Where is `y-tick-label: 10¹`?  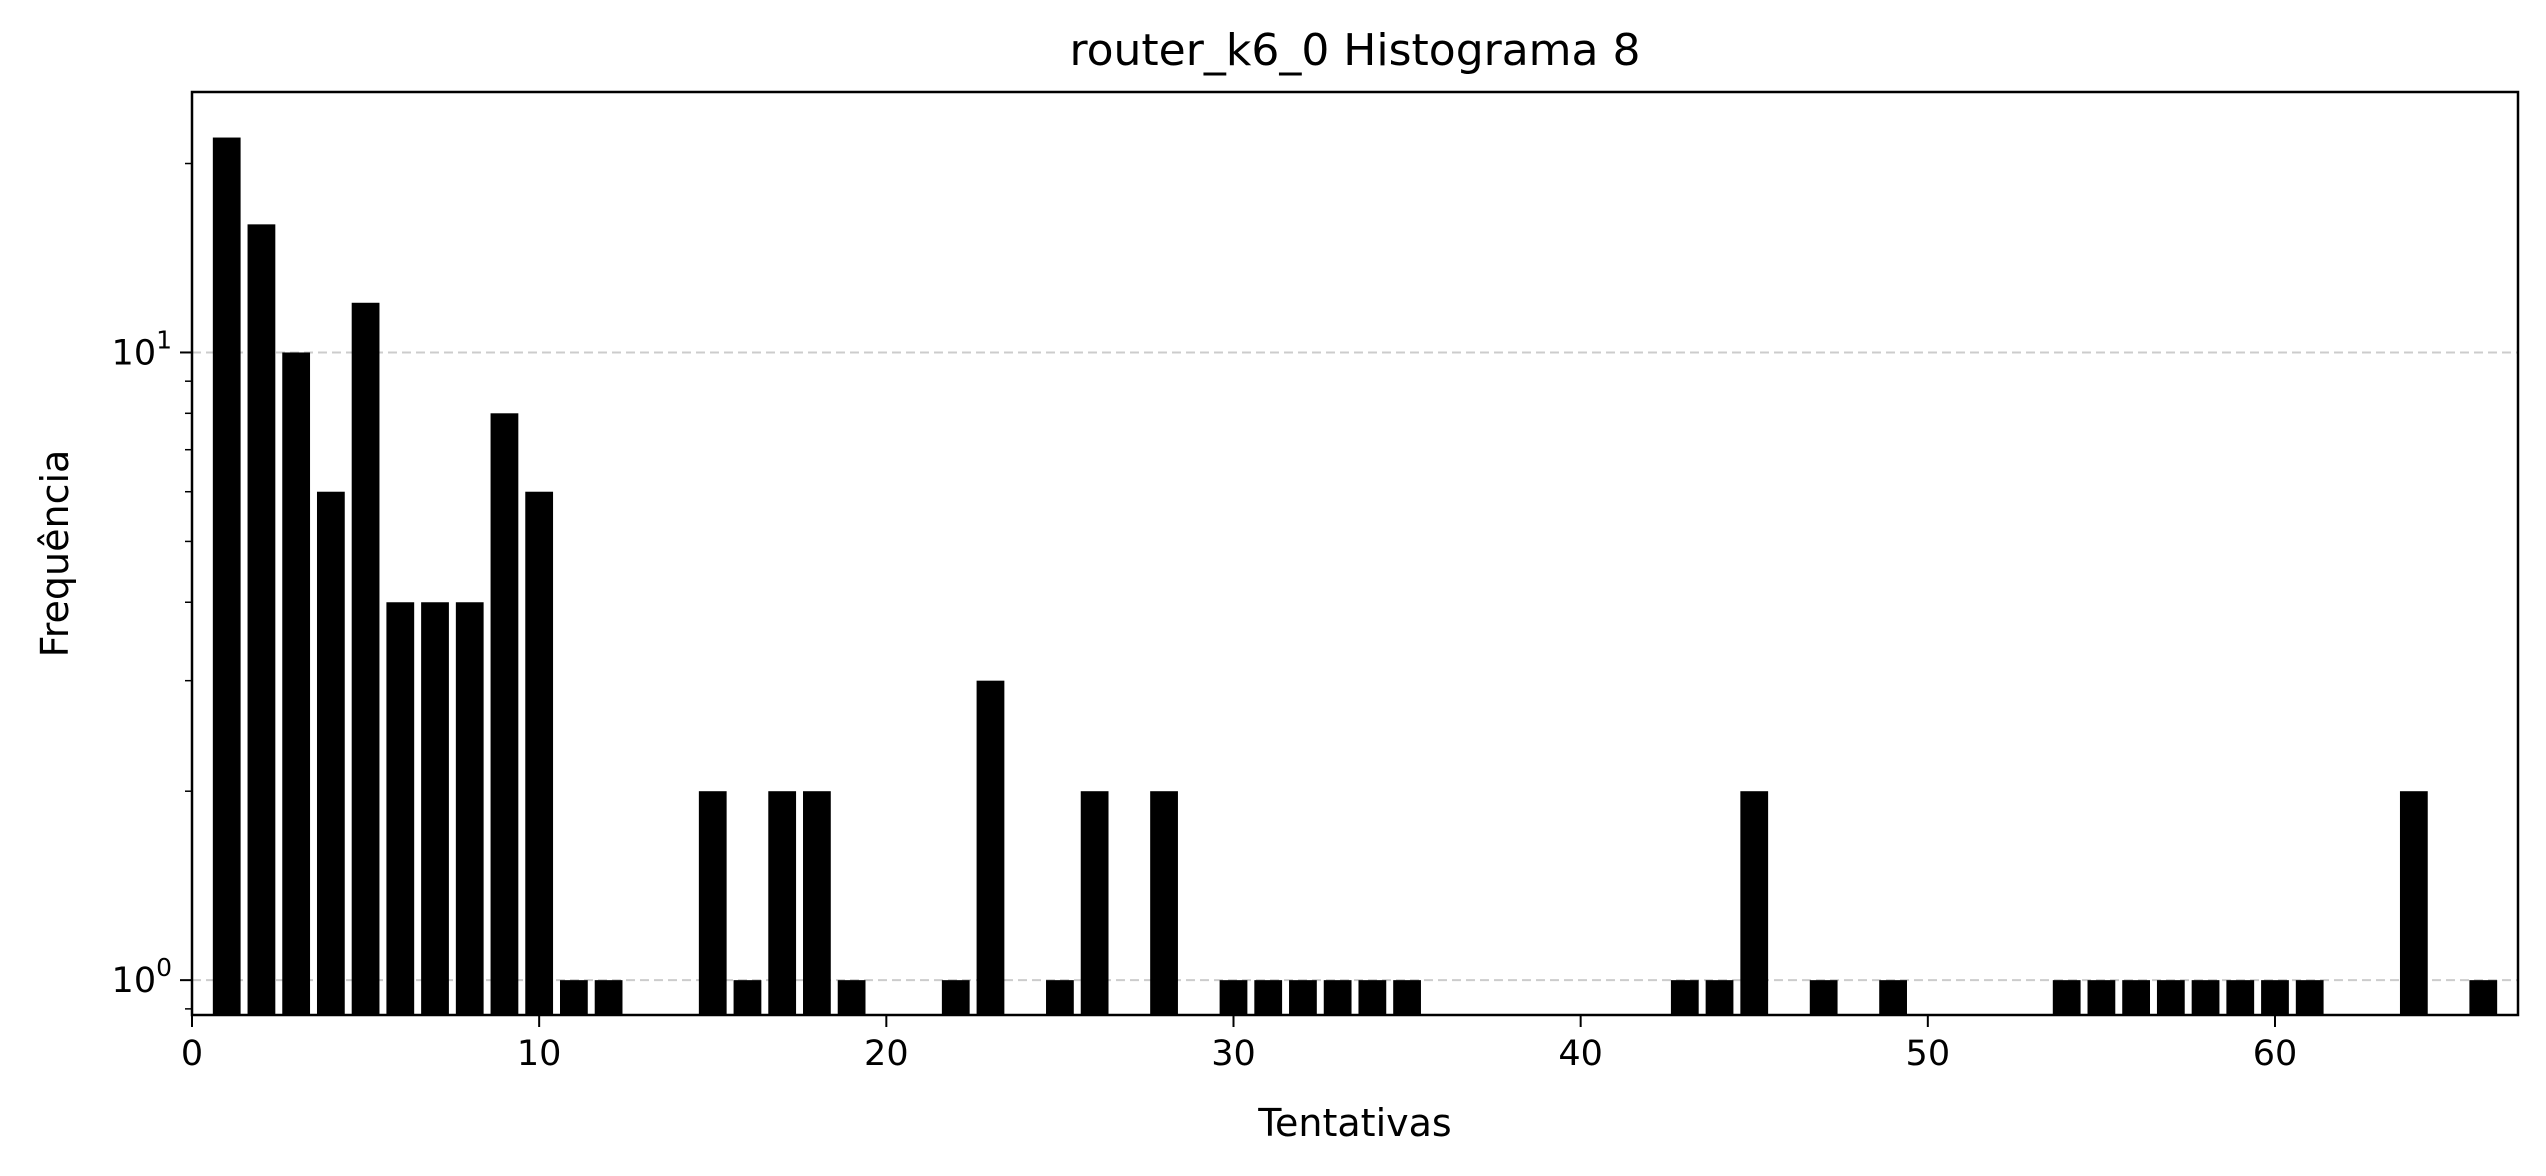 y-tick-label: 10¹ is located at coordinates (142, 349).